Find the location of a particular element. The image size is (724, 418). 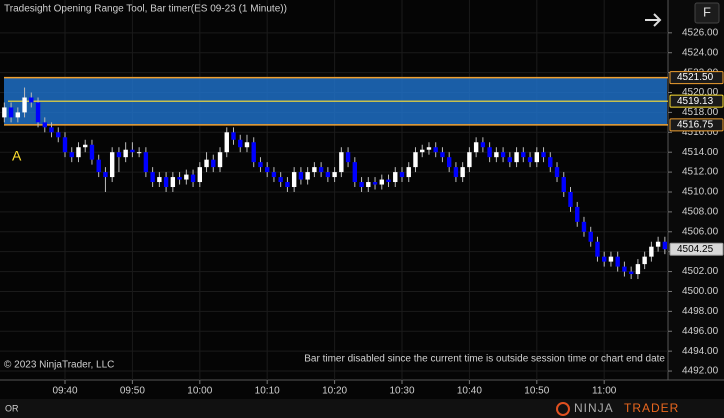

y-tick-label: 4516.00 is located at coordinates (700, 132).